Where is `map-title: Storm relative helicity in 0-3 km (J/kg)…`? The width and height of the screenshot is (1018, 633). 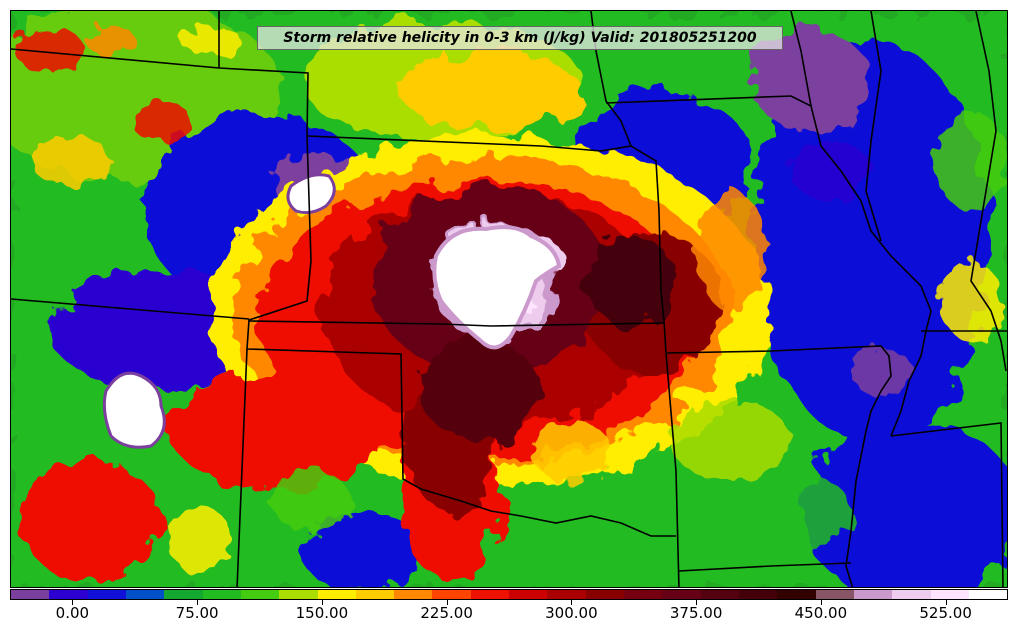 map-title: Storm relative helicity in 0-3 km (J/kg)… is located at coordinates (520, 38).